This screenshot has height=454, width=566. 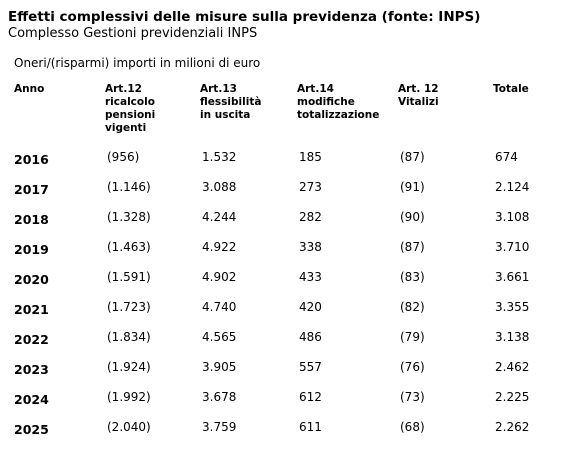 What do you see at coordinates (219, 307) in the screenshot?
I see `cell: 4.740` at bounding box center [219, 307].